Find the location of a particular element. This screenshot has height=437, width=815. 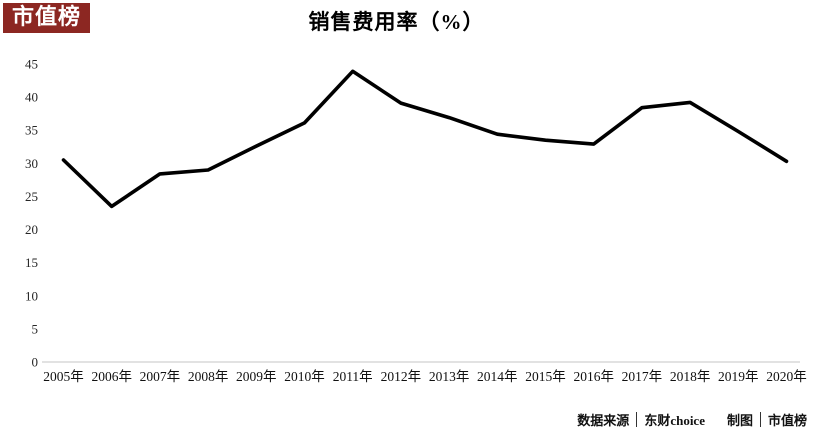

footer-credits: 数据来源 东财choice 制图 市值榜 is located at coordinates (692, 419).